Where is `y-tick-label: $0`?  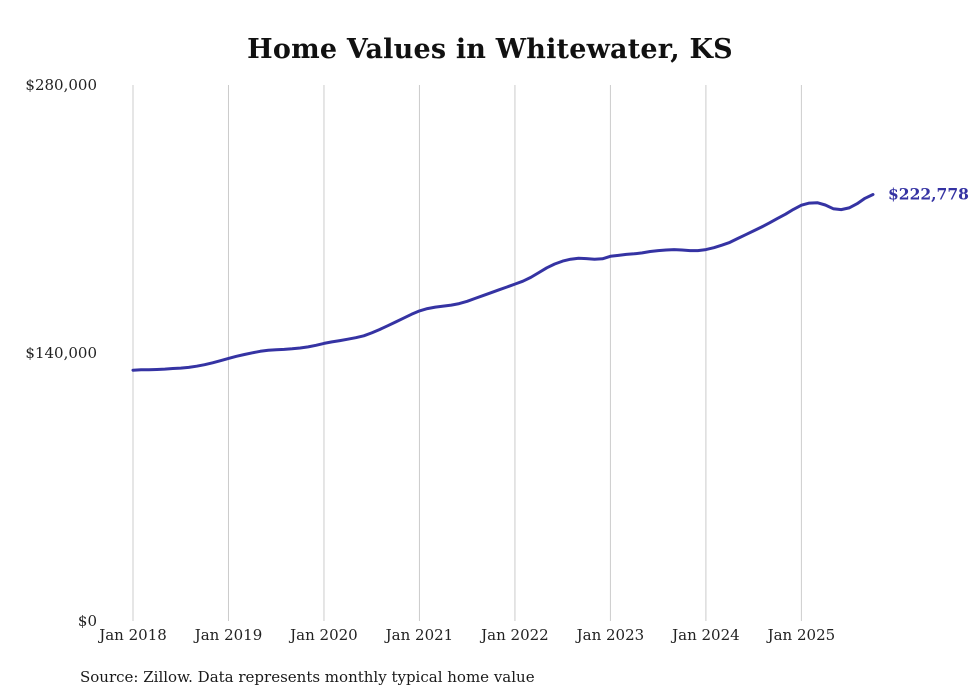 y-tick-label: $0 is located at coordinates (87, 621).